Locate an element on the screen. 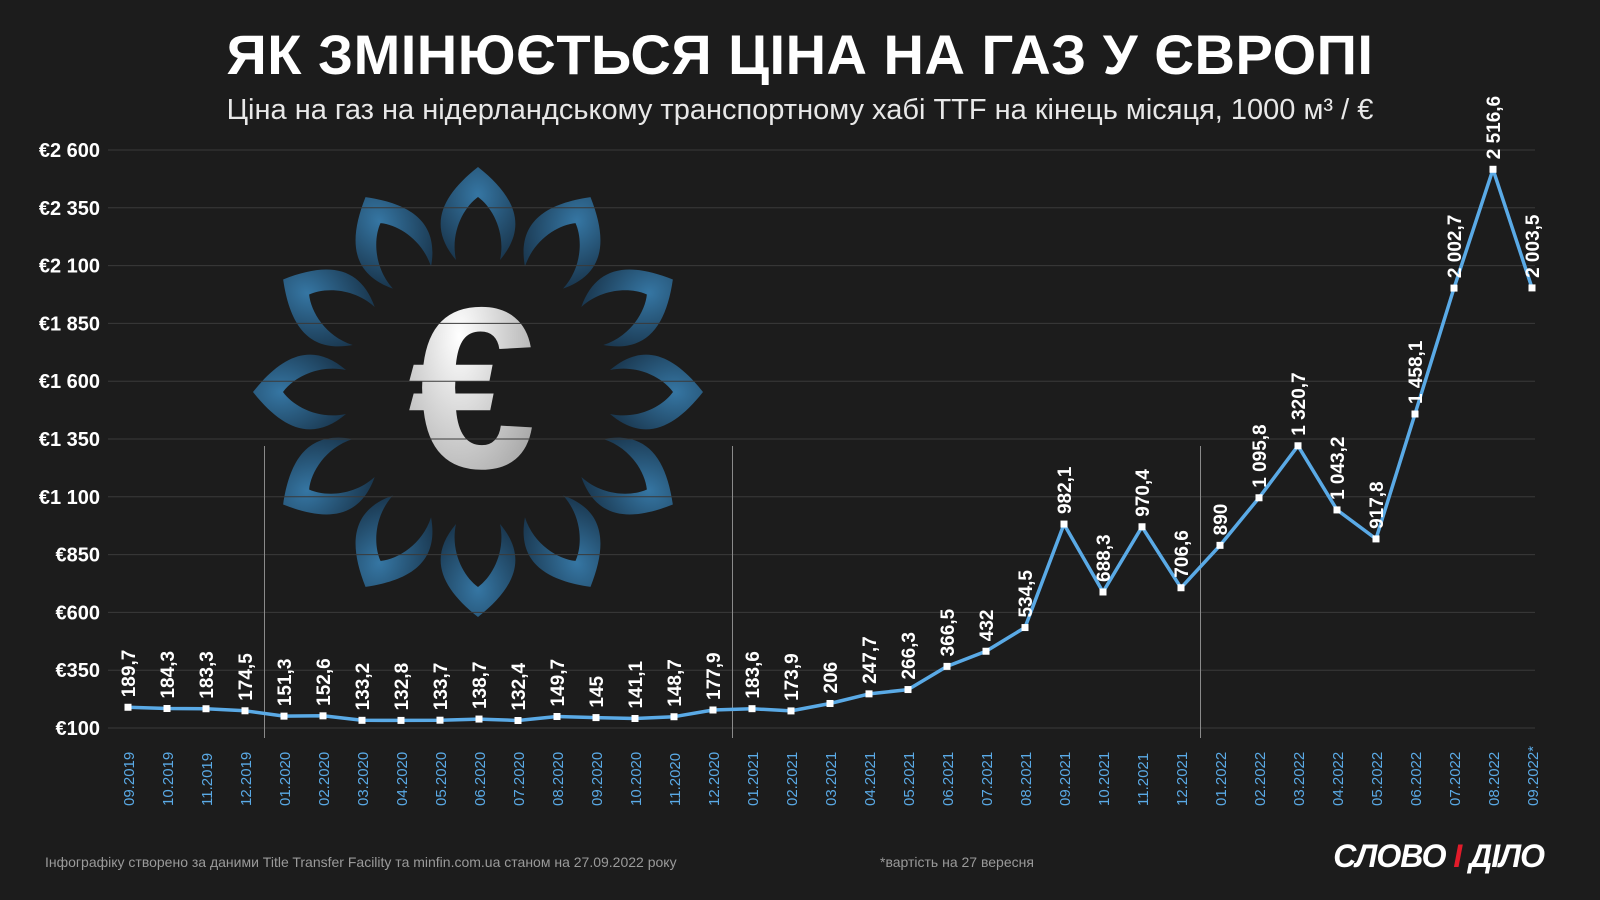  data-label: 184,3 is located at coordinates (168, 675).